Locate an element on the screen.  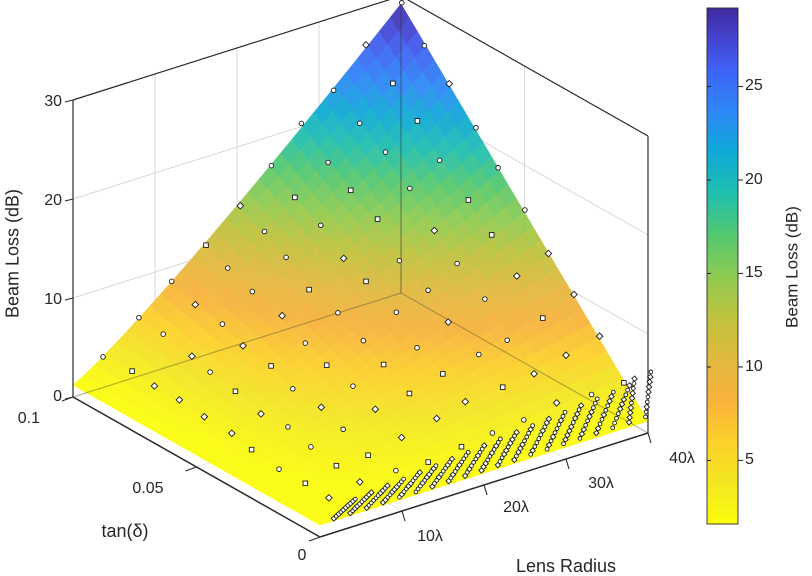
colorbar is located at coordinates (724, 266).